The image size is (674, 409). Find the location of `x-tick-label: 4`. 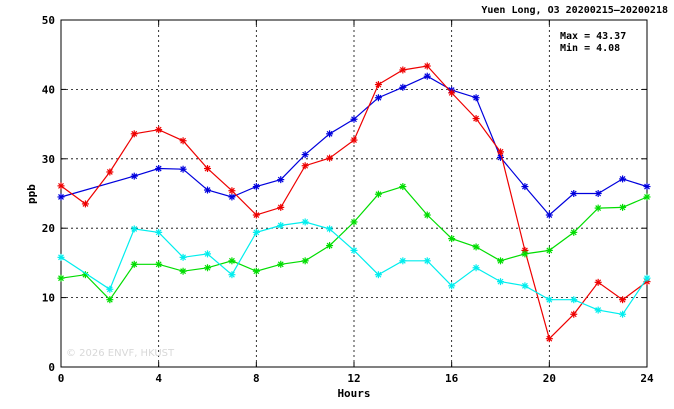

x-tick-label: 4 is located at coordinates (158, 378).